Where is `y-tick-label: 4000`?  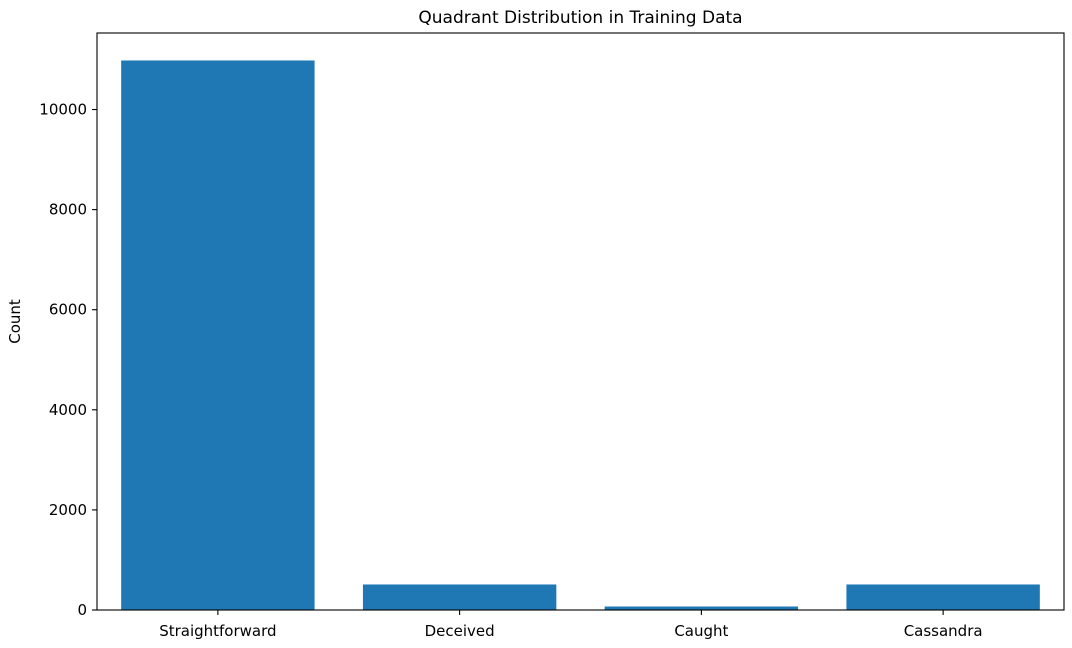 y-tick-label: 4000 is located at coordinates (68, 410).